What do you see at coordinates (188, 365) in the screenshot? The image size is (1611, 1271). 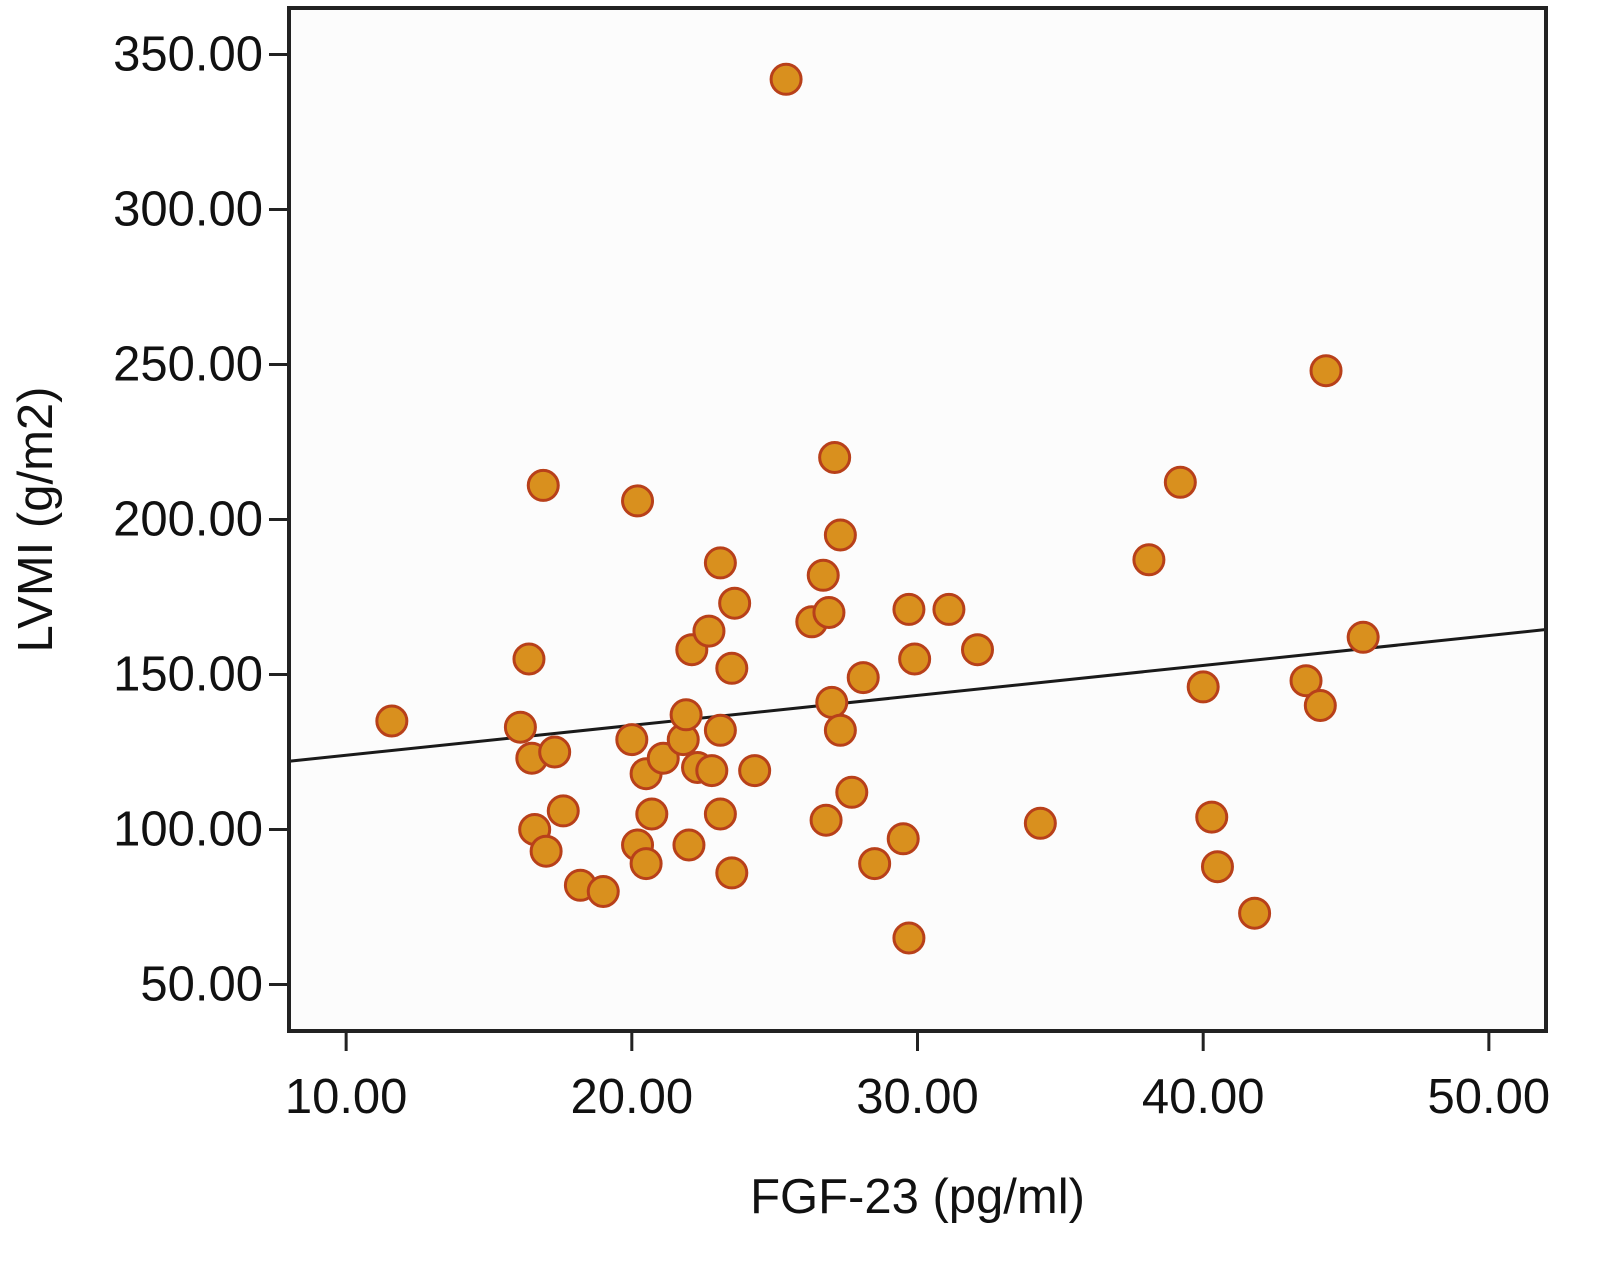 I see `y-tick-label: 250.00` at bounding box center [188, 365].